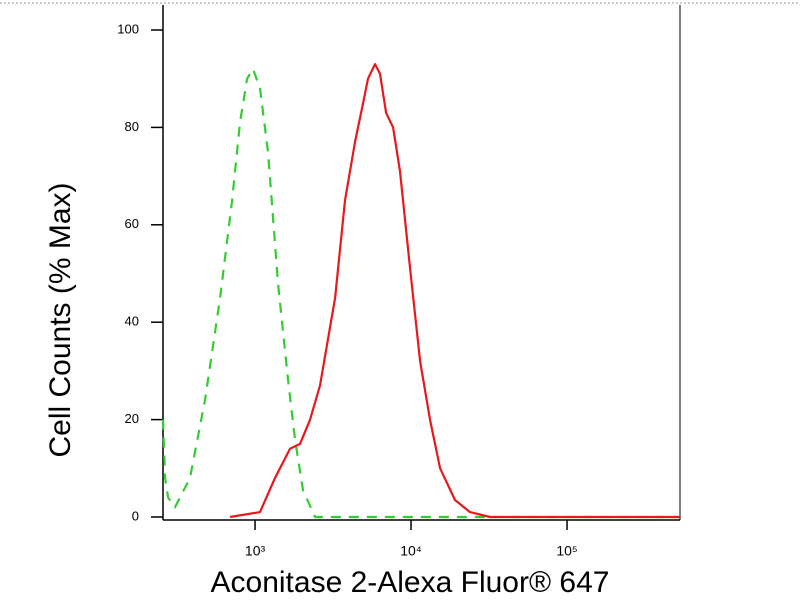 The height and width of the screenshot is (600, 800). Describe the element at coordinates (132, 223) in the screenshot. I see `y-tick-label: 60` at that location.